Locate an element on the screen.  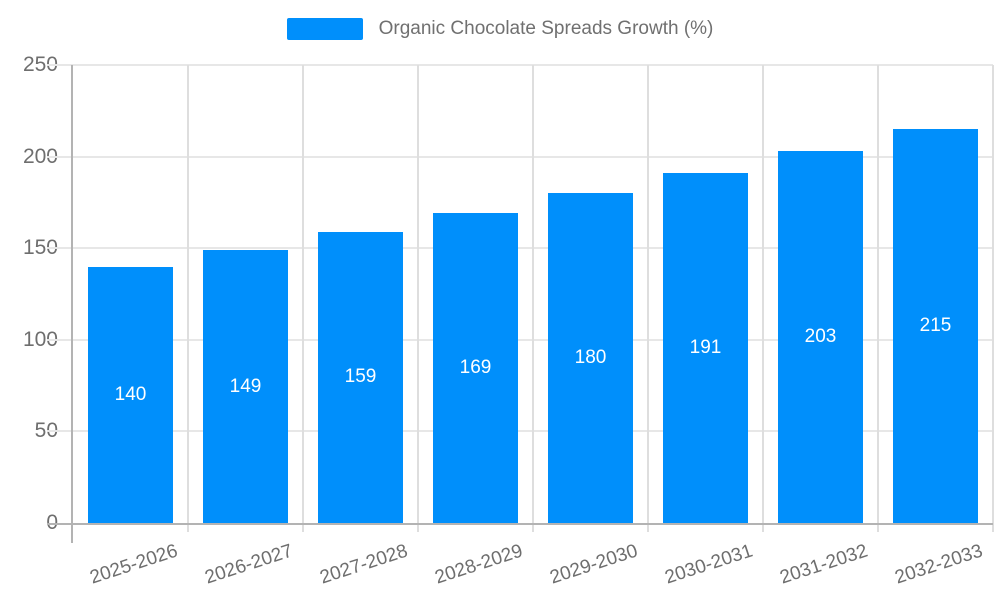
x-tick-label: 2032-2033 is located at coordinates (938, 564).